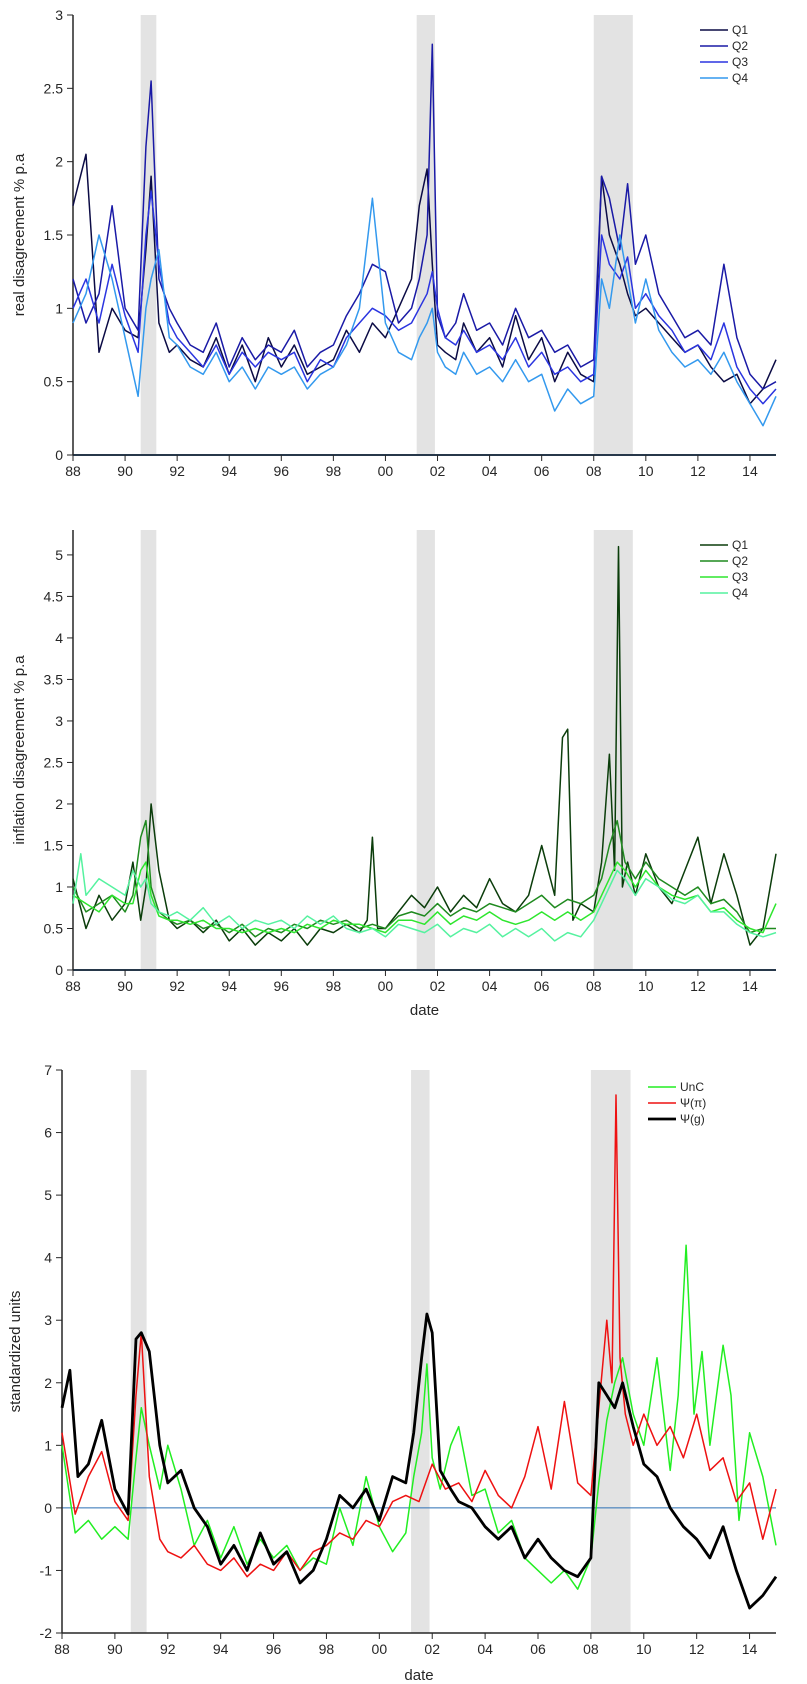 The image size is (807, 1684). Describe the element at coordinates (54, 596) in the screenshot. I see `y-tick-label: 4.5` at that location.